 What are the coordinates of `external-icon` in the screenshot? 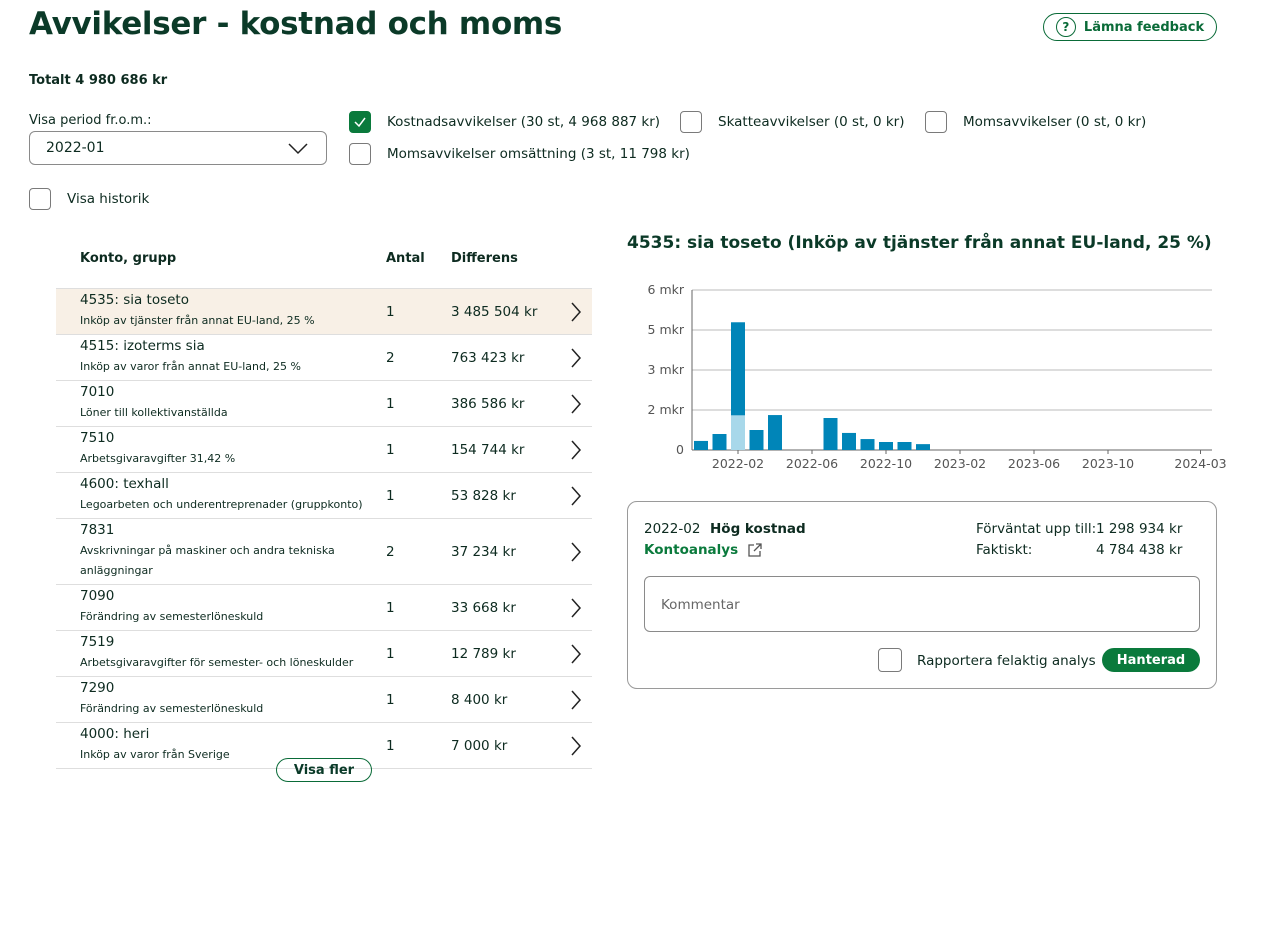 It's located at (755, 550).